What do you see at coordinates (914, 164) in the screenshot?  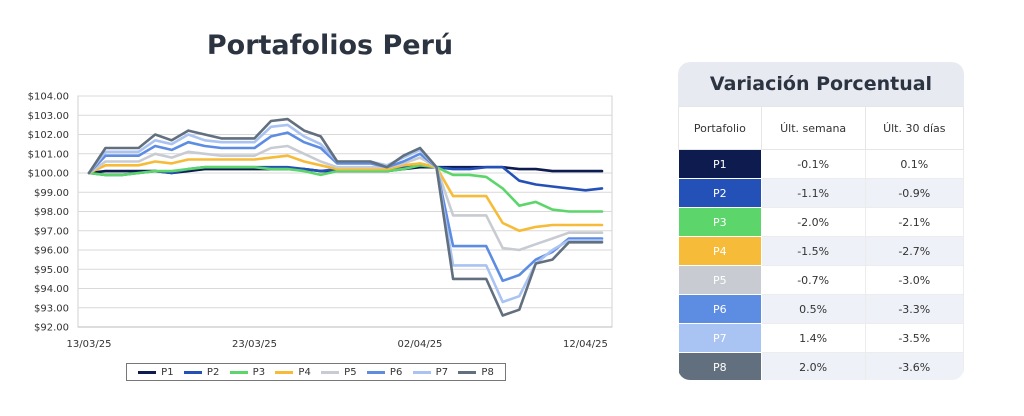 I see `month-cell: 0.1%` at bounding box center [914, 164].